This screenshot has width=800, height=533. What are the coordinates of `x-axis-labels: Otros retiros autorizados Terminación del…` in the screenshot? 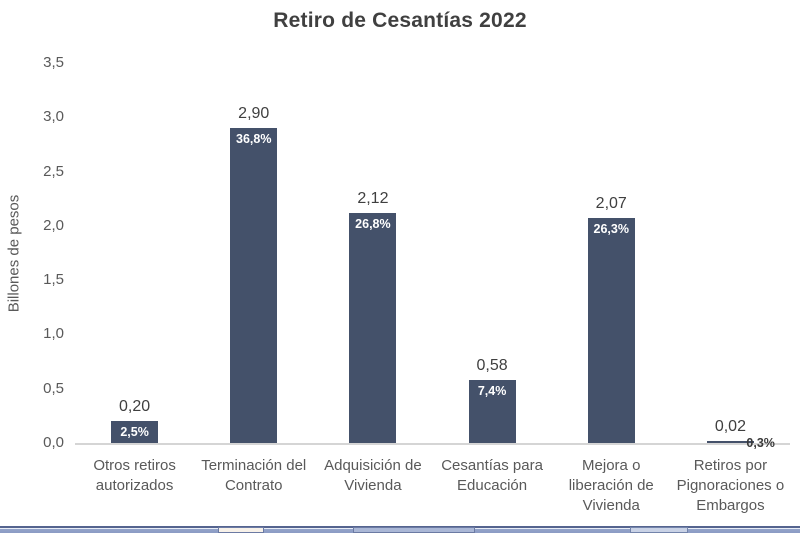 It's located at (432, 489).